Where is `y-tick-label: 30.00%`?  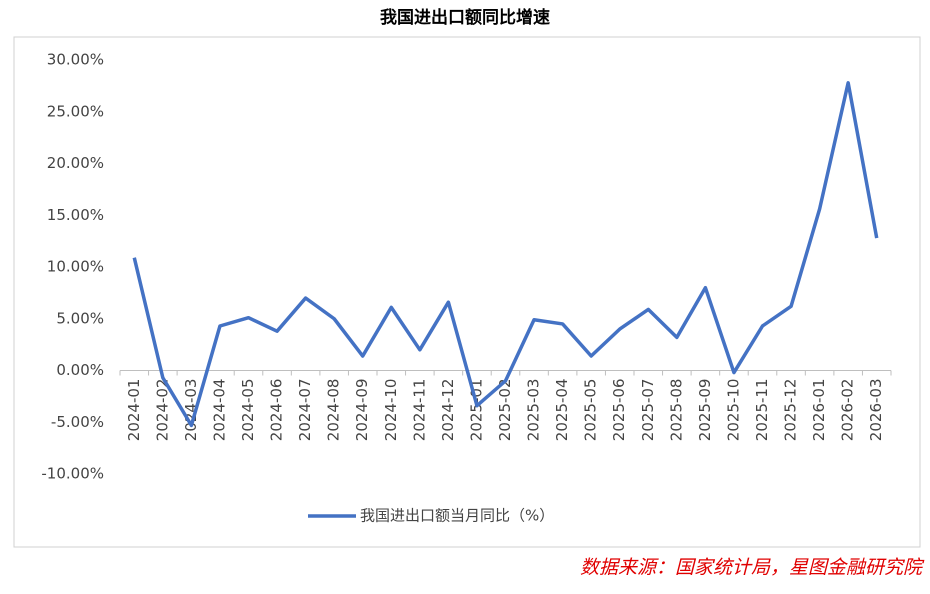
y-tick-label: 30.00% is located at coordinates (75, 60).